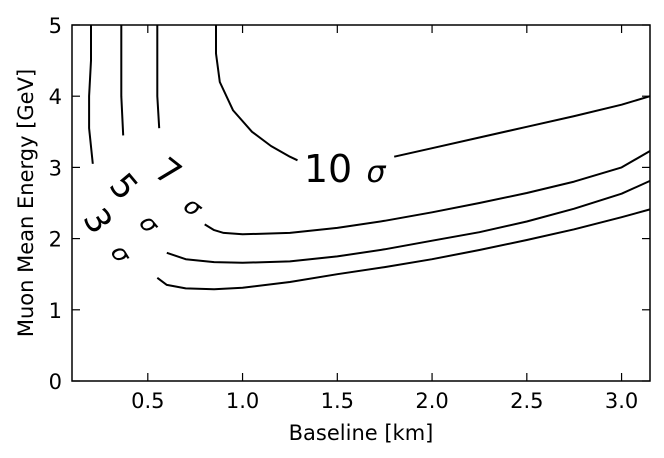  I want to click on y-tick-label: 0, so click(55, 382).